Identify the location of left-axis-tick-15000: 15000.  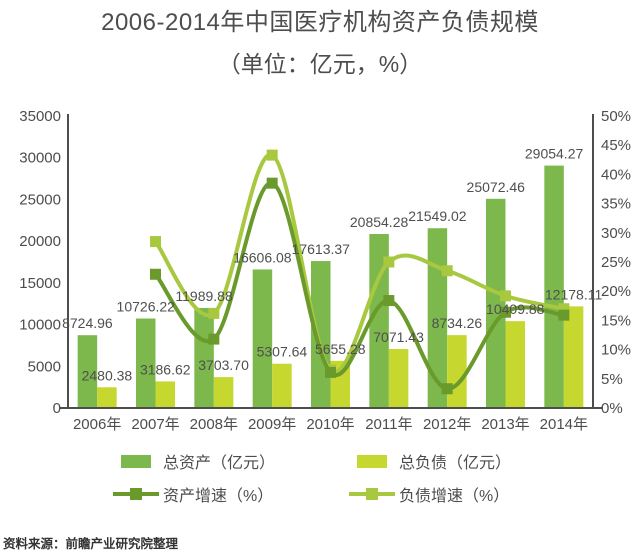
(40, 283).